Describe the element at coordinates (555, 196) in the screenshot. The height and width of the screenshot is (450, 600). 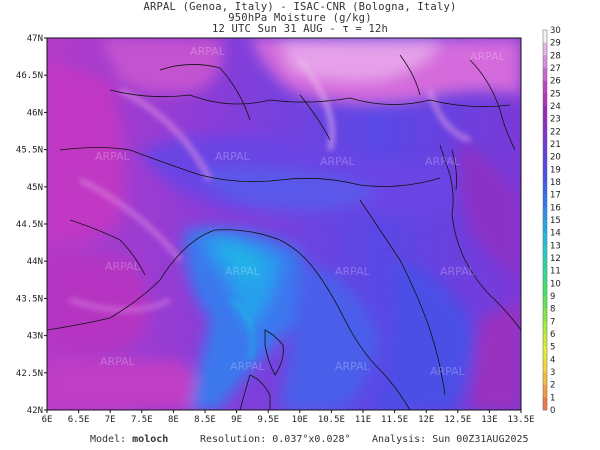
I see `colorbar-label: 17` at that location.